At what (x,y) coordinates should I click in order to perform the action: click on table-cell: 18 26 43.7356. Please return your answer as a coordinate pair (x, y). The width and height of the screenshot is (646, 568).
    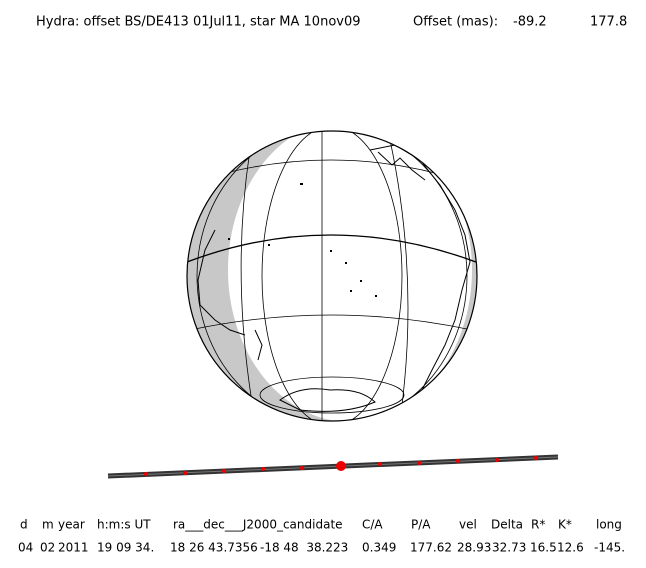
    Looking at the image, I should click on (214, 548).